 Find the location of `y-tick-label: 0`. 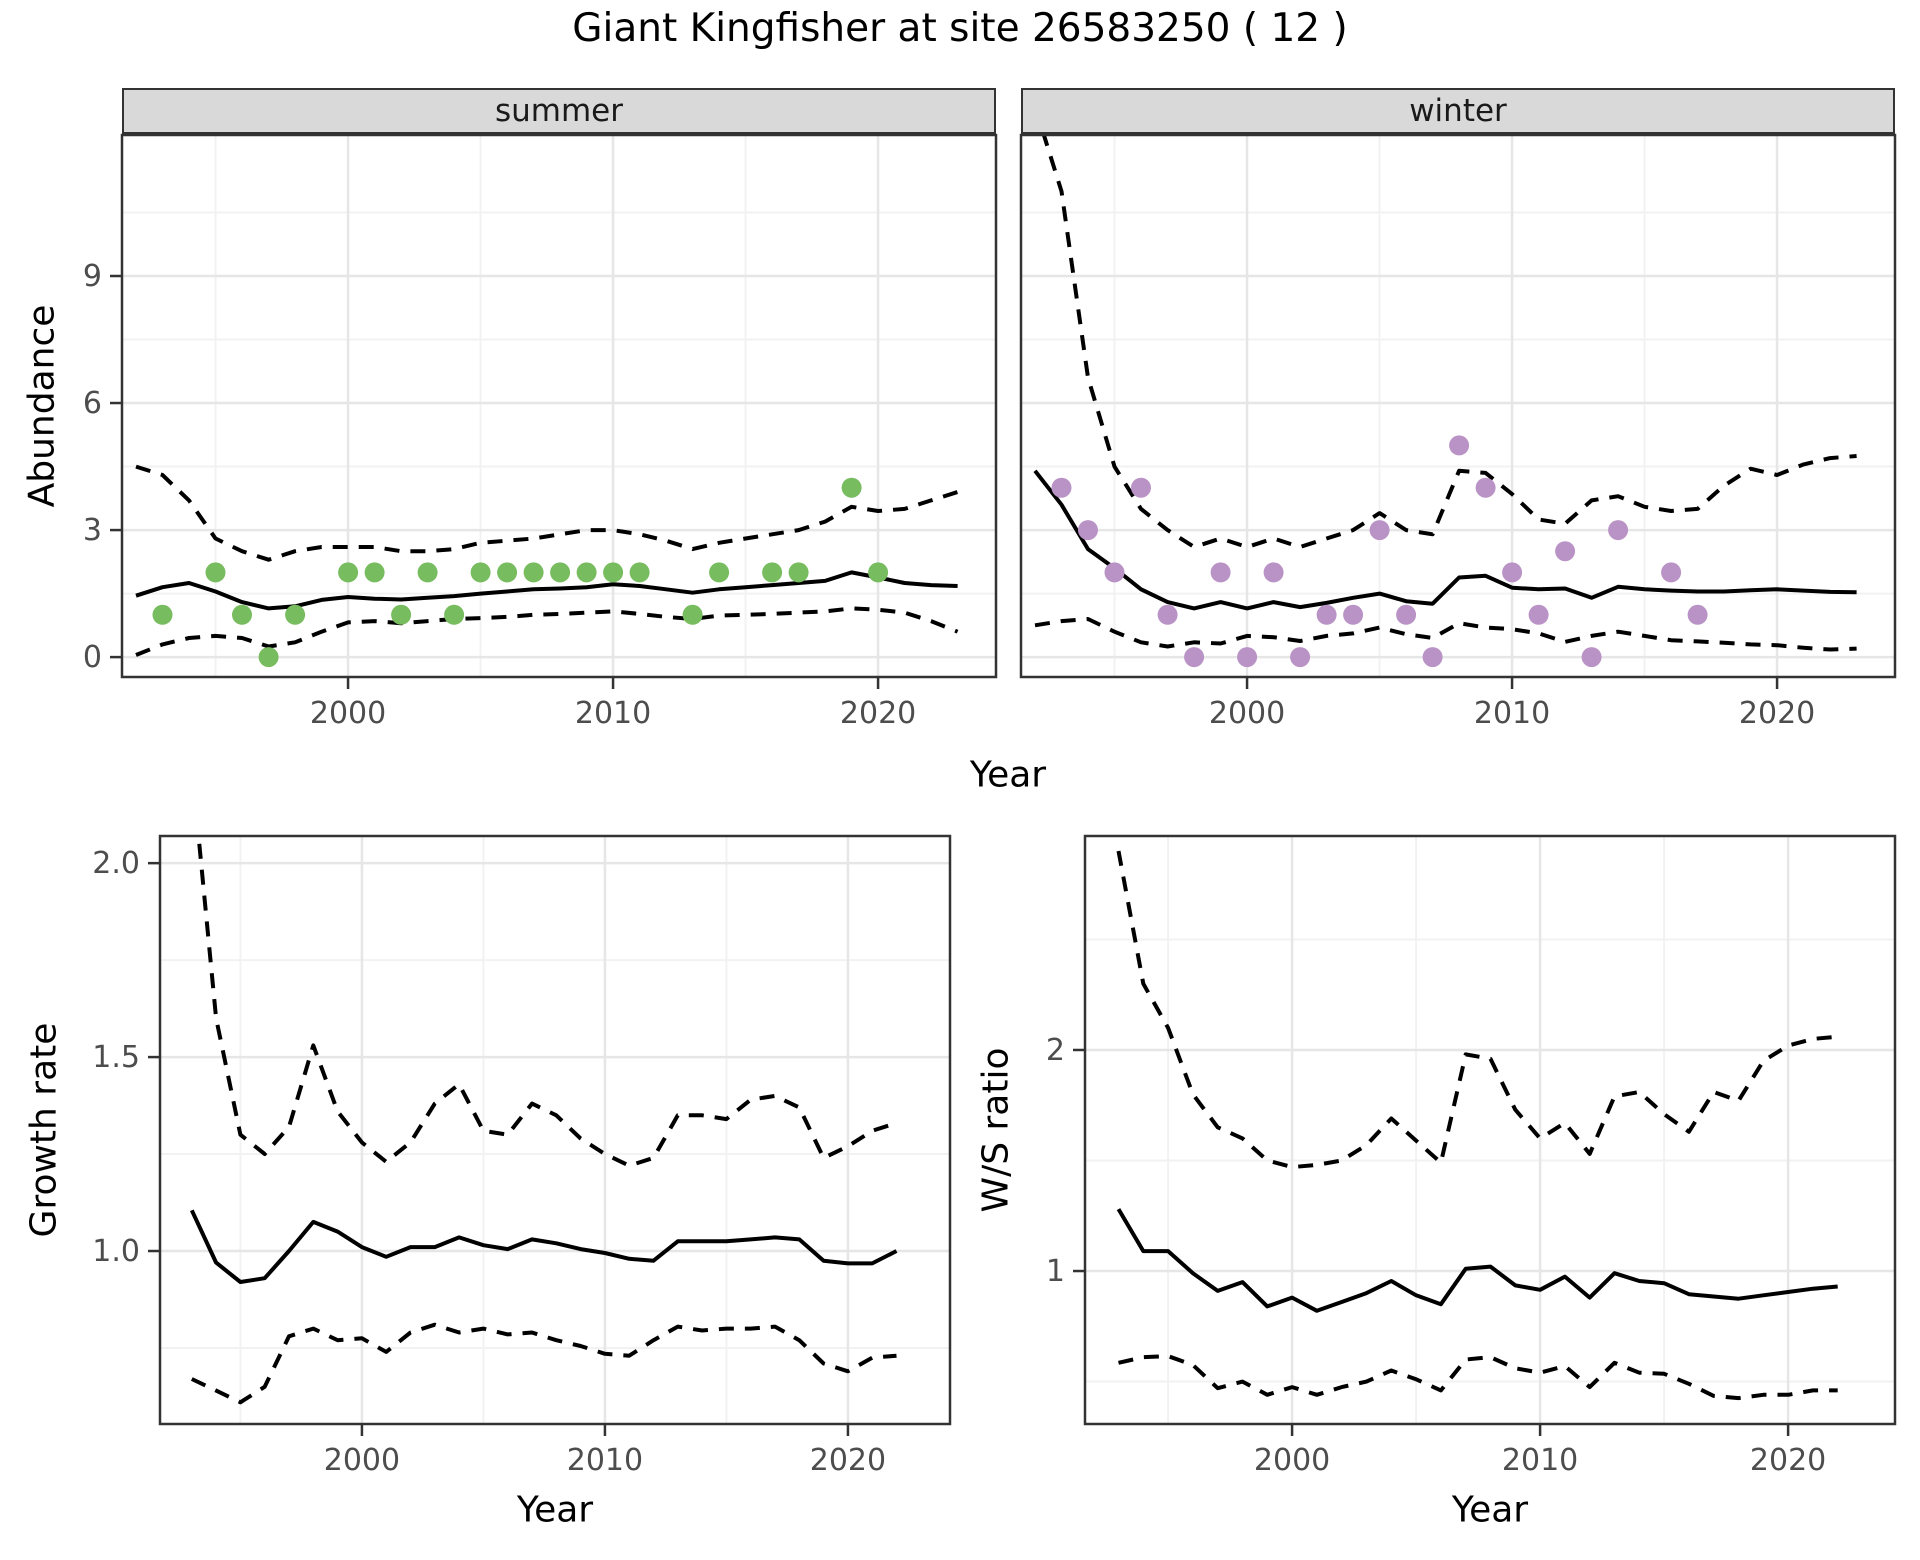

y-tick-label: 0 is located at coordinates (92, 657).